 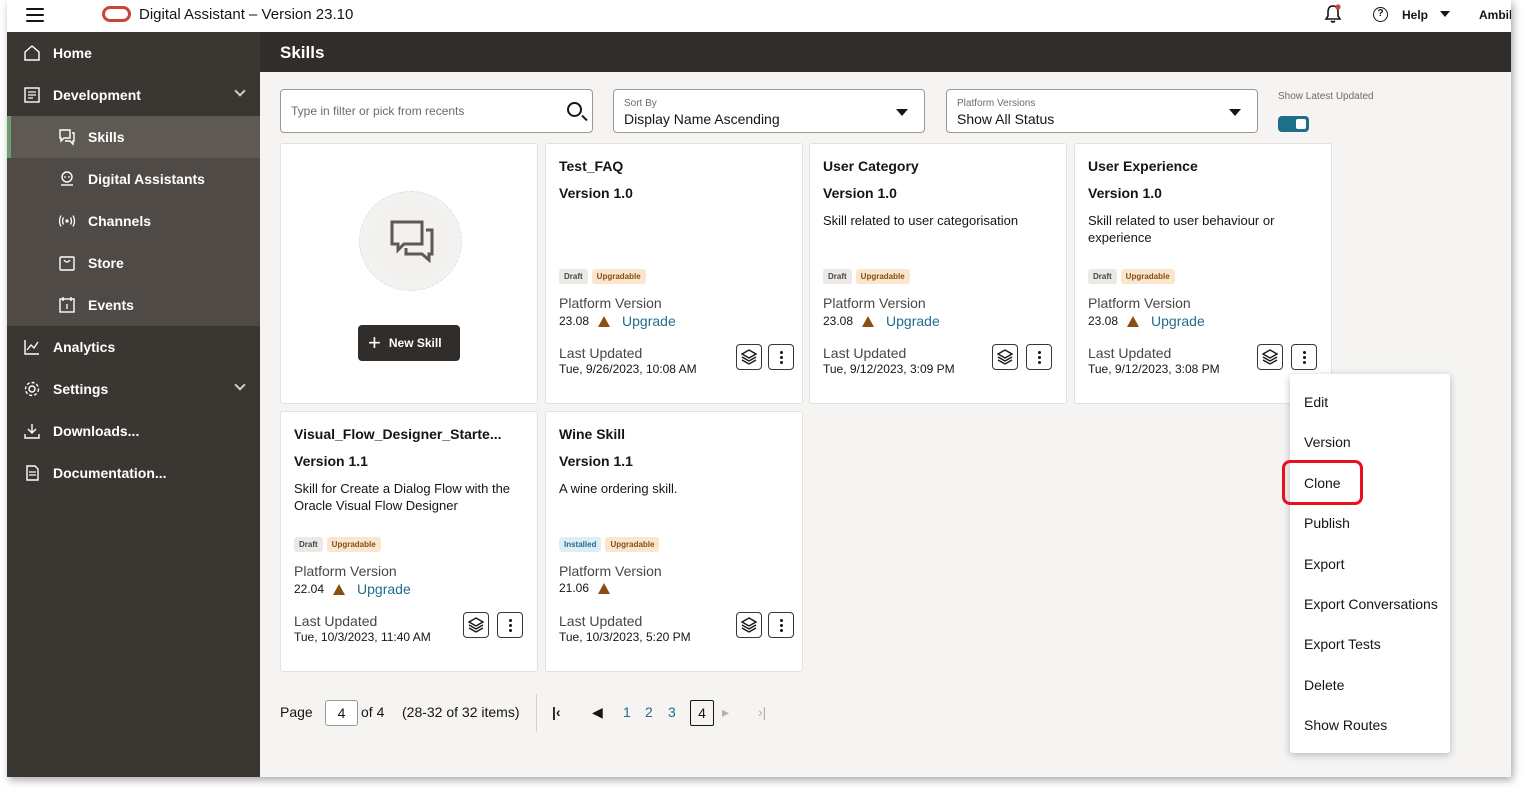 What do you see at coordinates (627, 712) in the screenshot?
I see `page-link: 1` at bounding box center [627, 712].